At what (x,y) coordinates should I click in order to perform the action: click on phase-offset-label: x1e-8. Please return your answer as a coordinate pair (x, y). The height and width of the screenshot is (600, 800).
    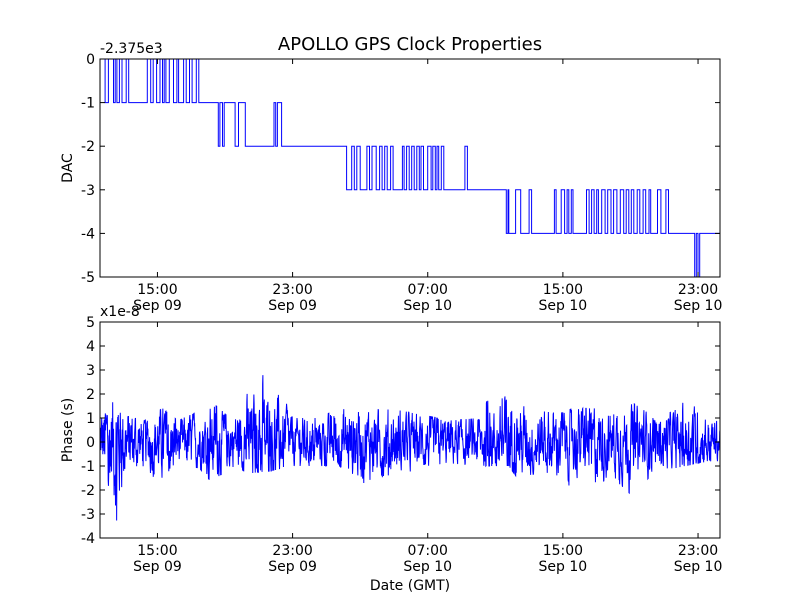
    Looking at the image, I should click on (120, 312).